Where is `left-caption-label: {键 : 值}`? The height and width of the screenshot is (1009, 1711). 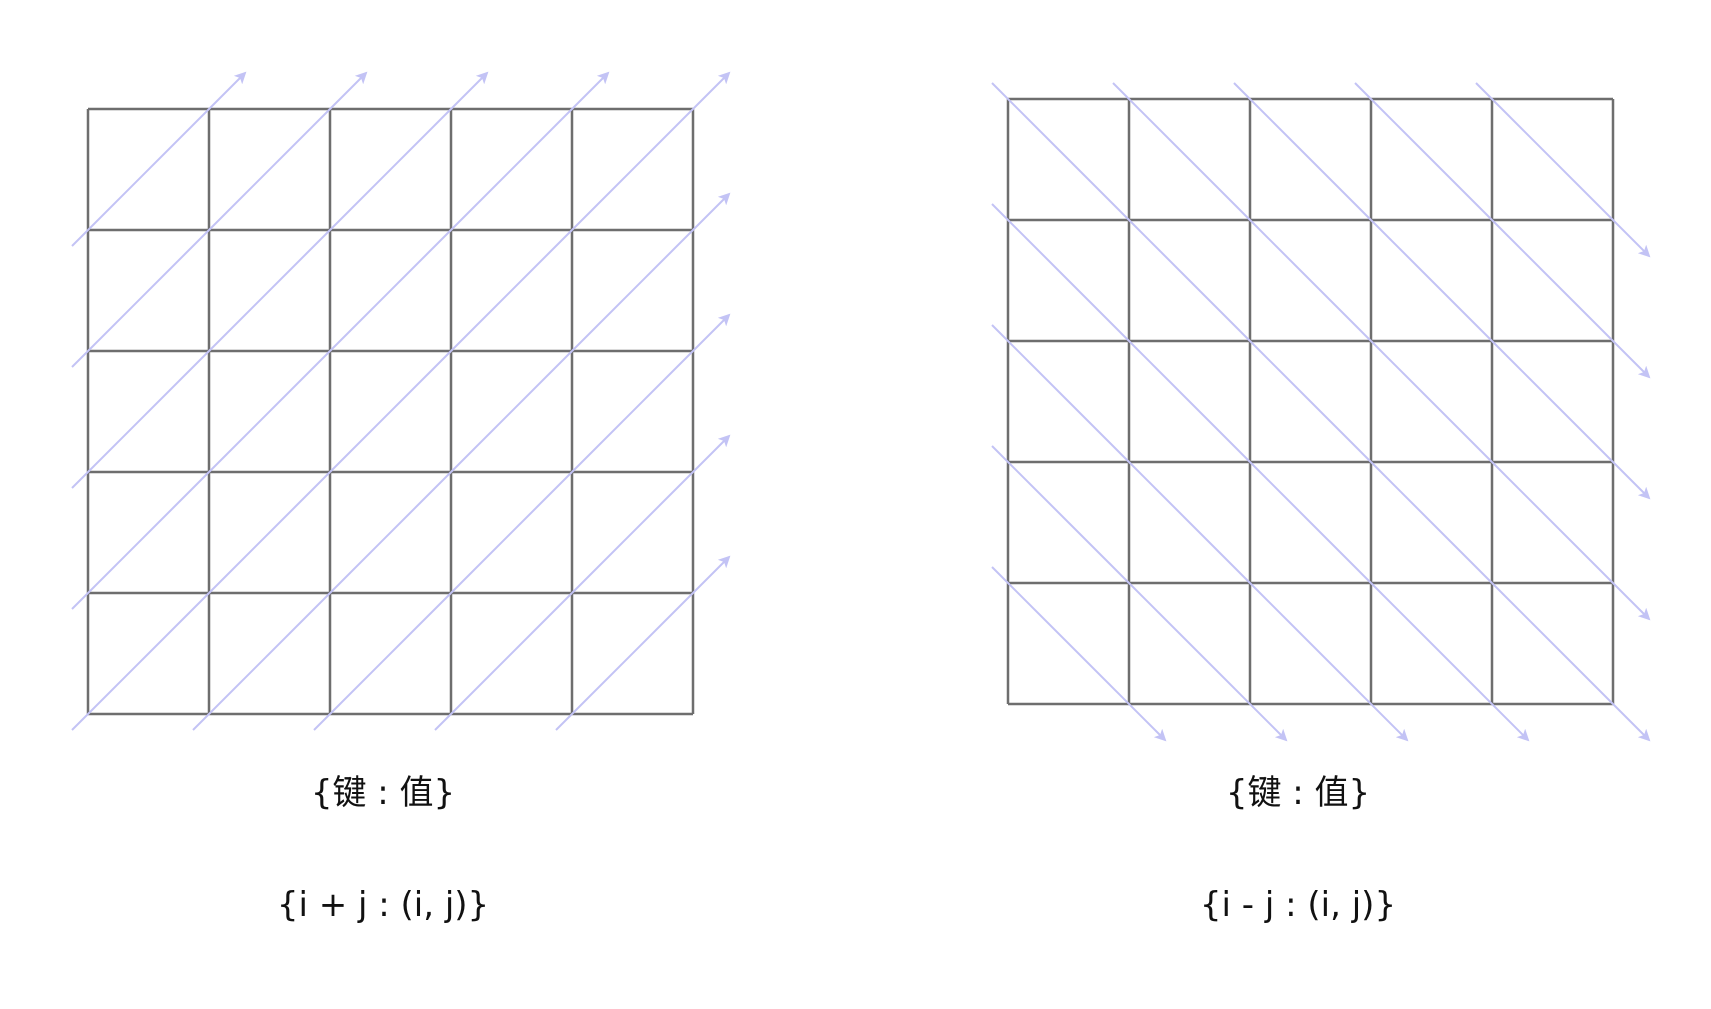
left-caption-label: {键 : 值} is located at coordinates (383, 793).